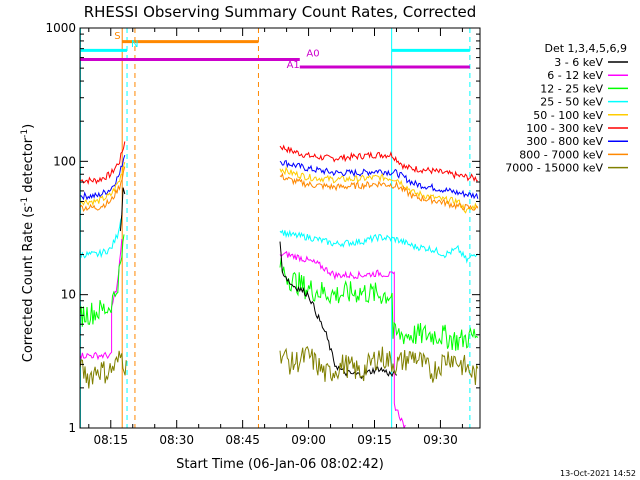 This screenshot has width=640, height=480. What do you see at coordinates (374, 440) in the screenshot?
I see `x-tick-label-4: 09:15` at bounding box center [374, 440].